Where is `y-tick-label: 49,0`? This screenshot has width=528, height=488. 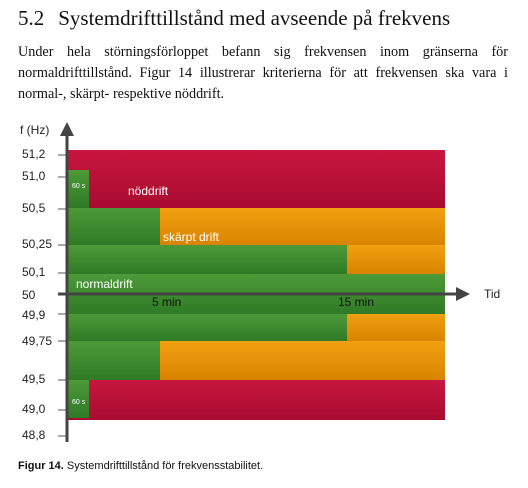
y-tick-label: 49,0 is located at coordinates (34, 409).